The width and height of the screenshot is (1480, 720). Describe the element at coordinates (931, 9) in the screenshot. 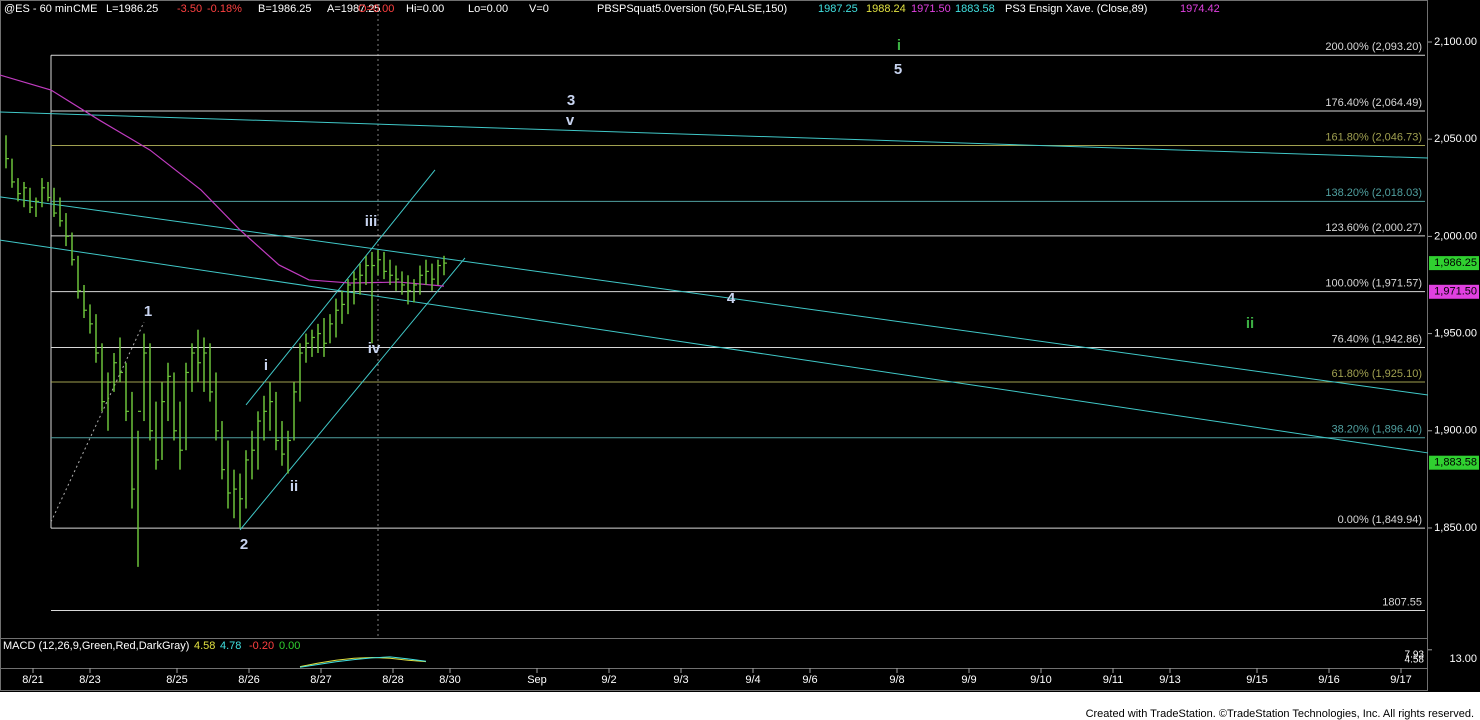

I see `header-item: 1971.50` at that location.